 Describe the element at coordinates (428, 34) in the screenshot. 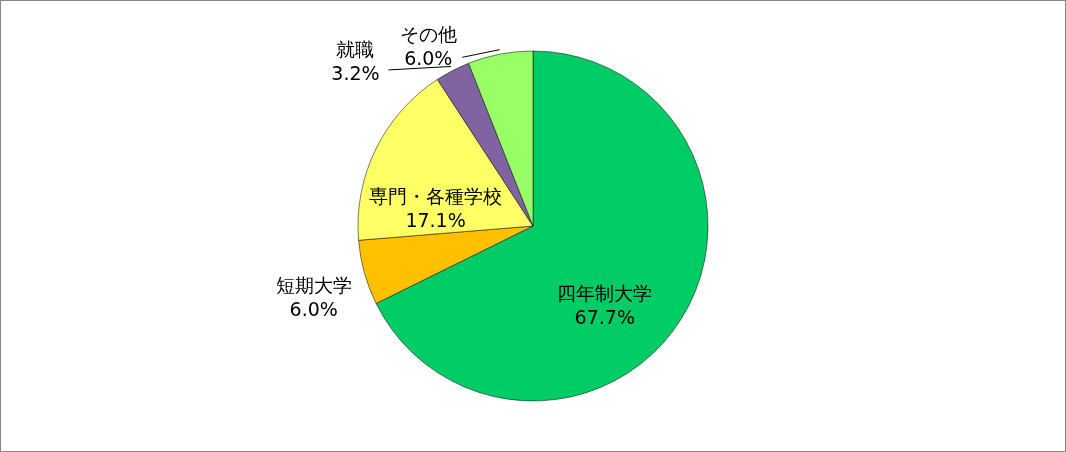

I see `slice-label: その他` at that location.